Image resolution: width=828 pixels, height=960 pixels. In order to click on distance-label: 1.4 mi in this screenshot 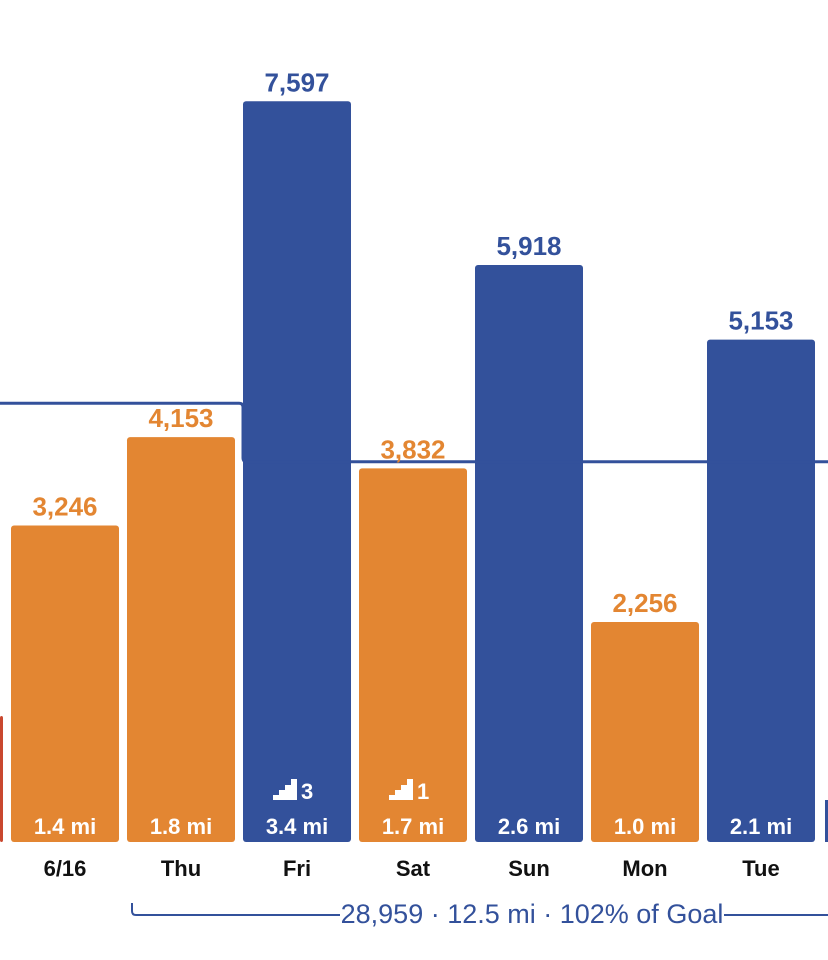, I will do `click(65, 826)`.